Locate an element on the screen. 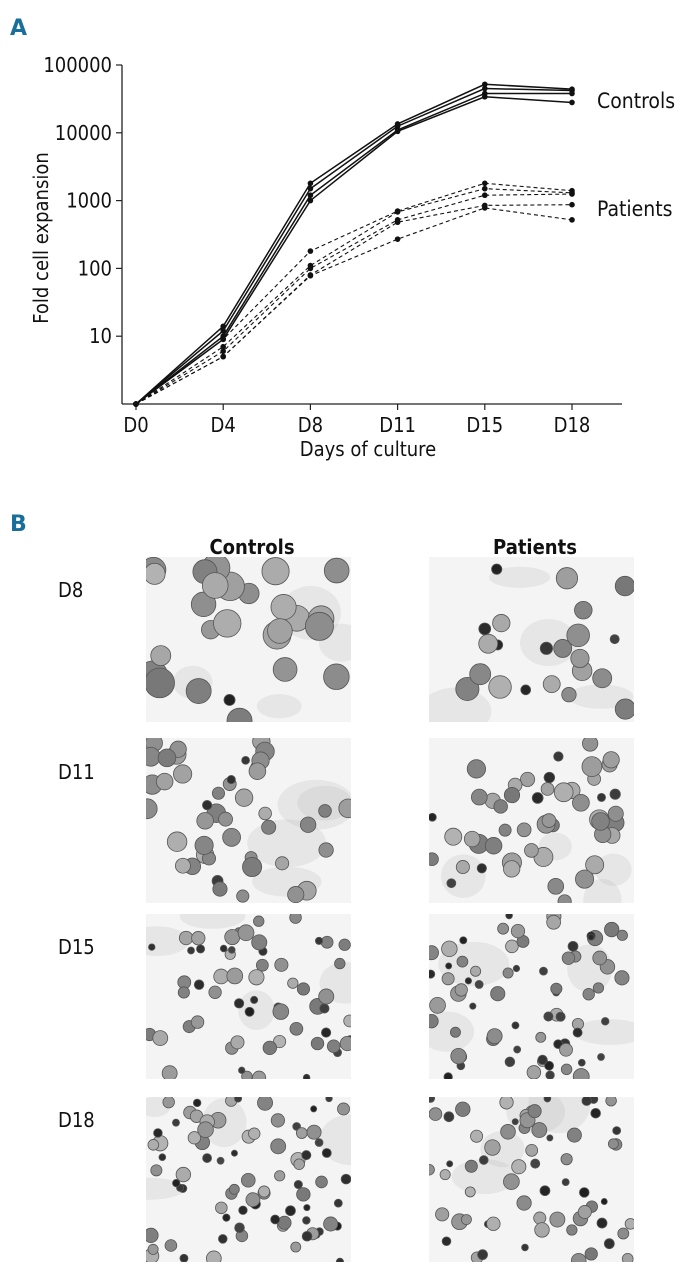 Image resolution: width=690 pixels, height=1280 pixels. micrograph-patients-d8 is located at coordinates (531, 639).